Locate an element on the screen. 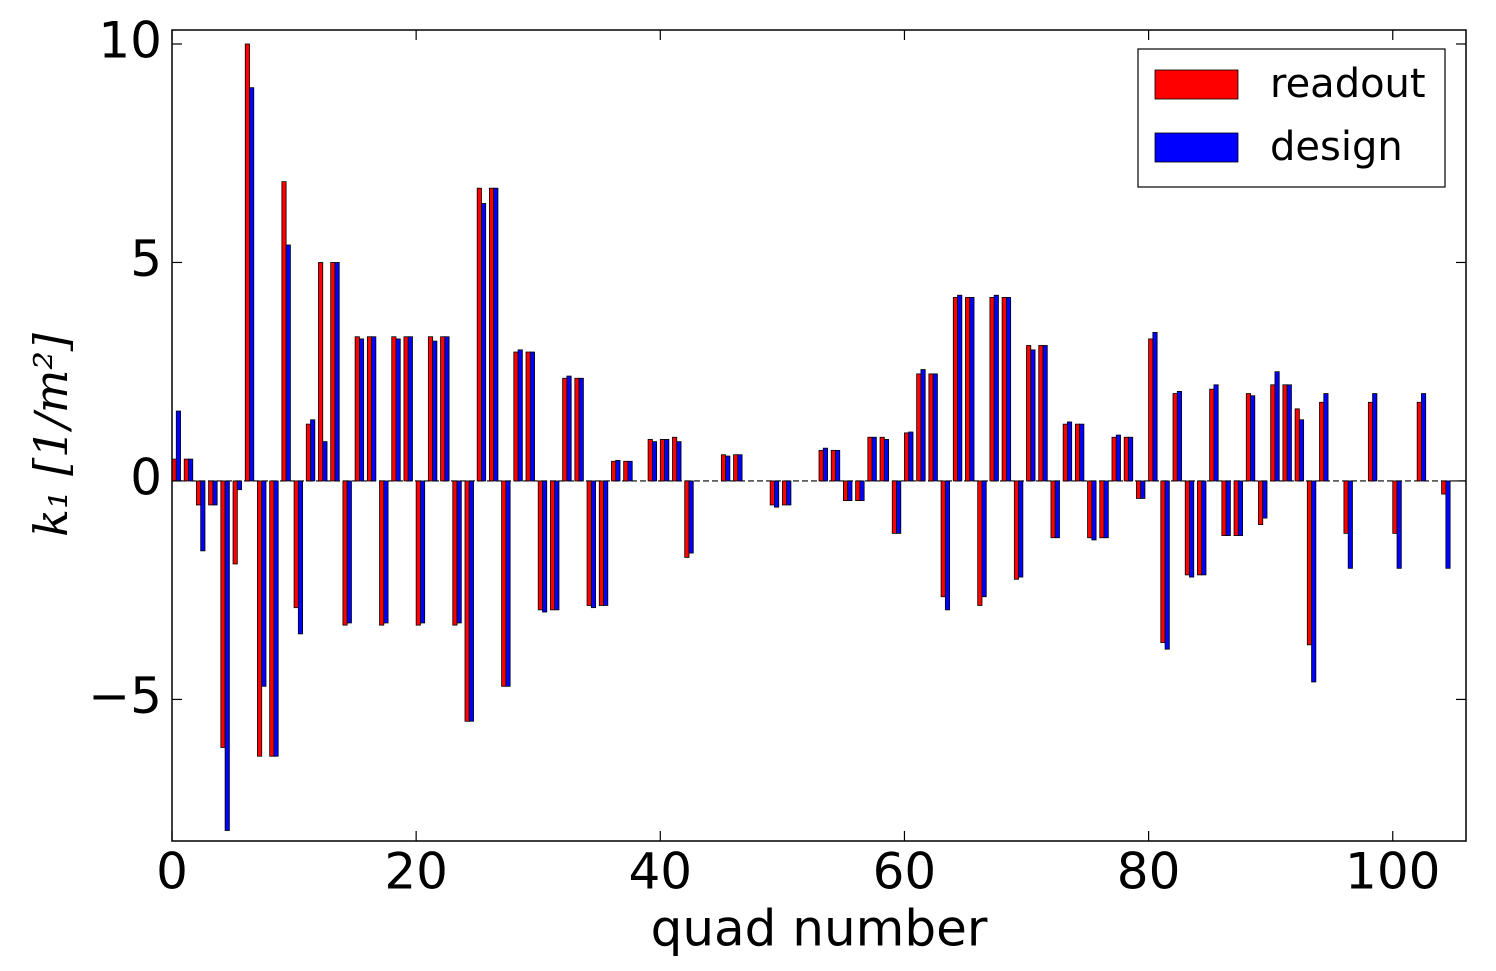 This screenshot has height=971, width=1496. y-tick-label: −5 is located at coordinates (125, 696).